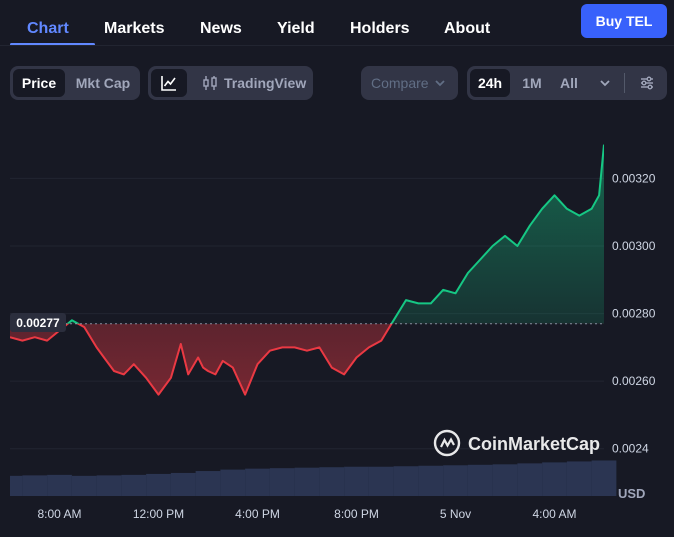  What do you see at coordinates (554, 514) in the screenshot?
I see `x-tick-label: 4:00 AM` at bounding box center [554, 514].